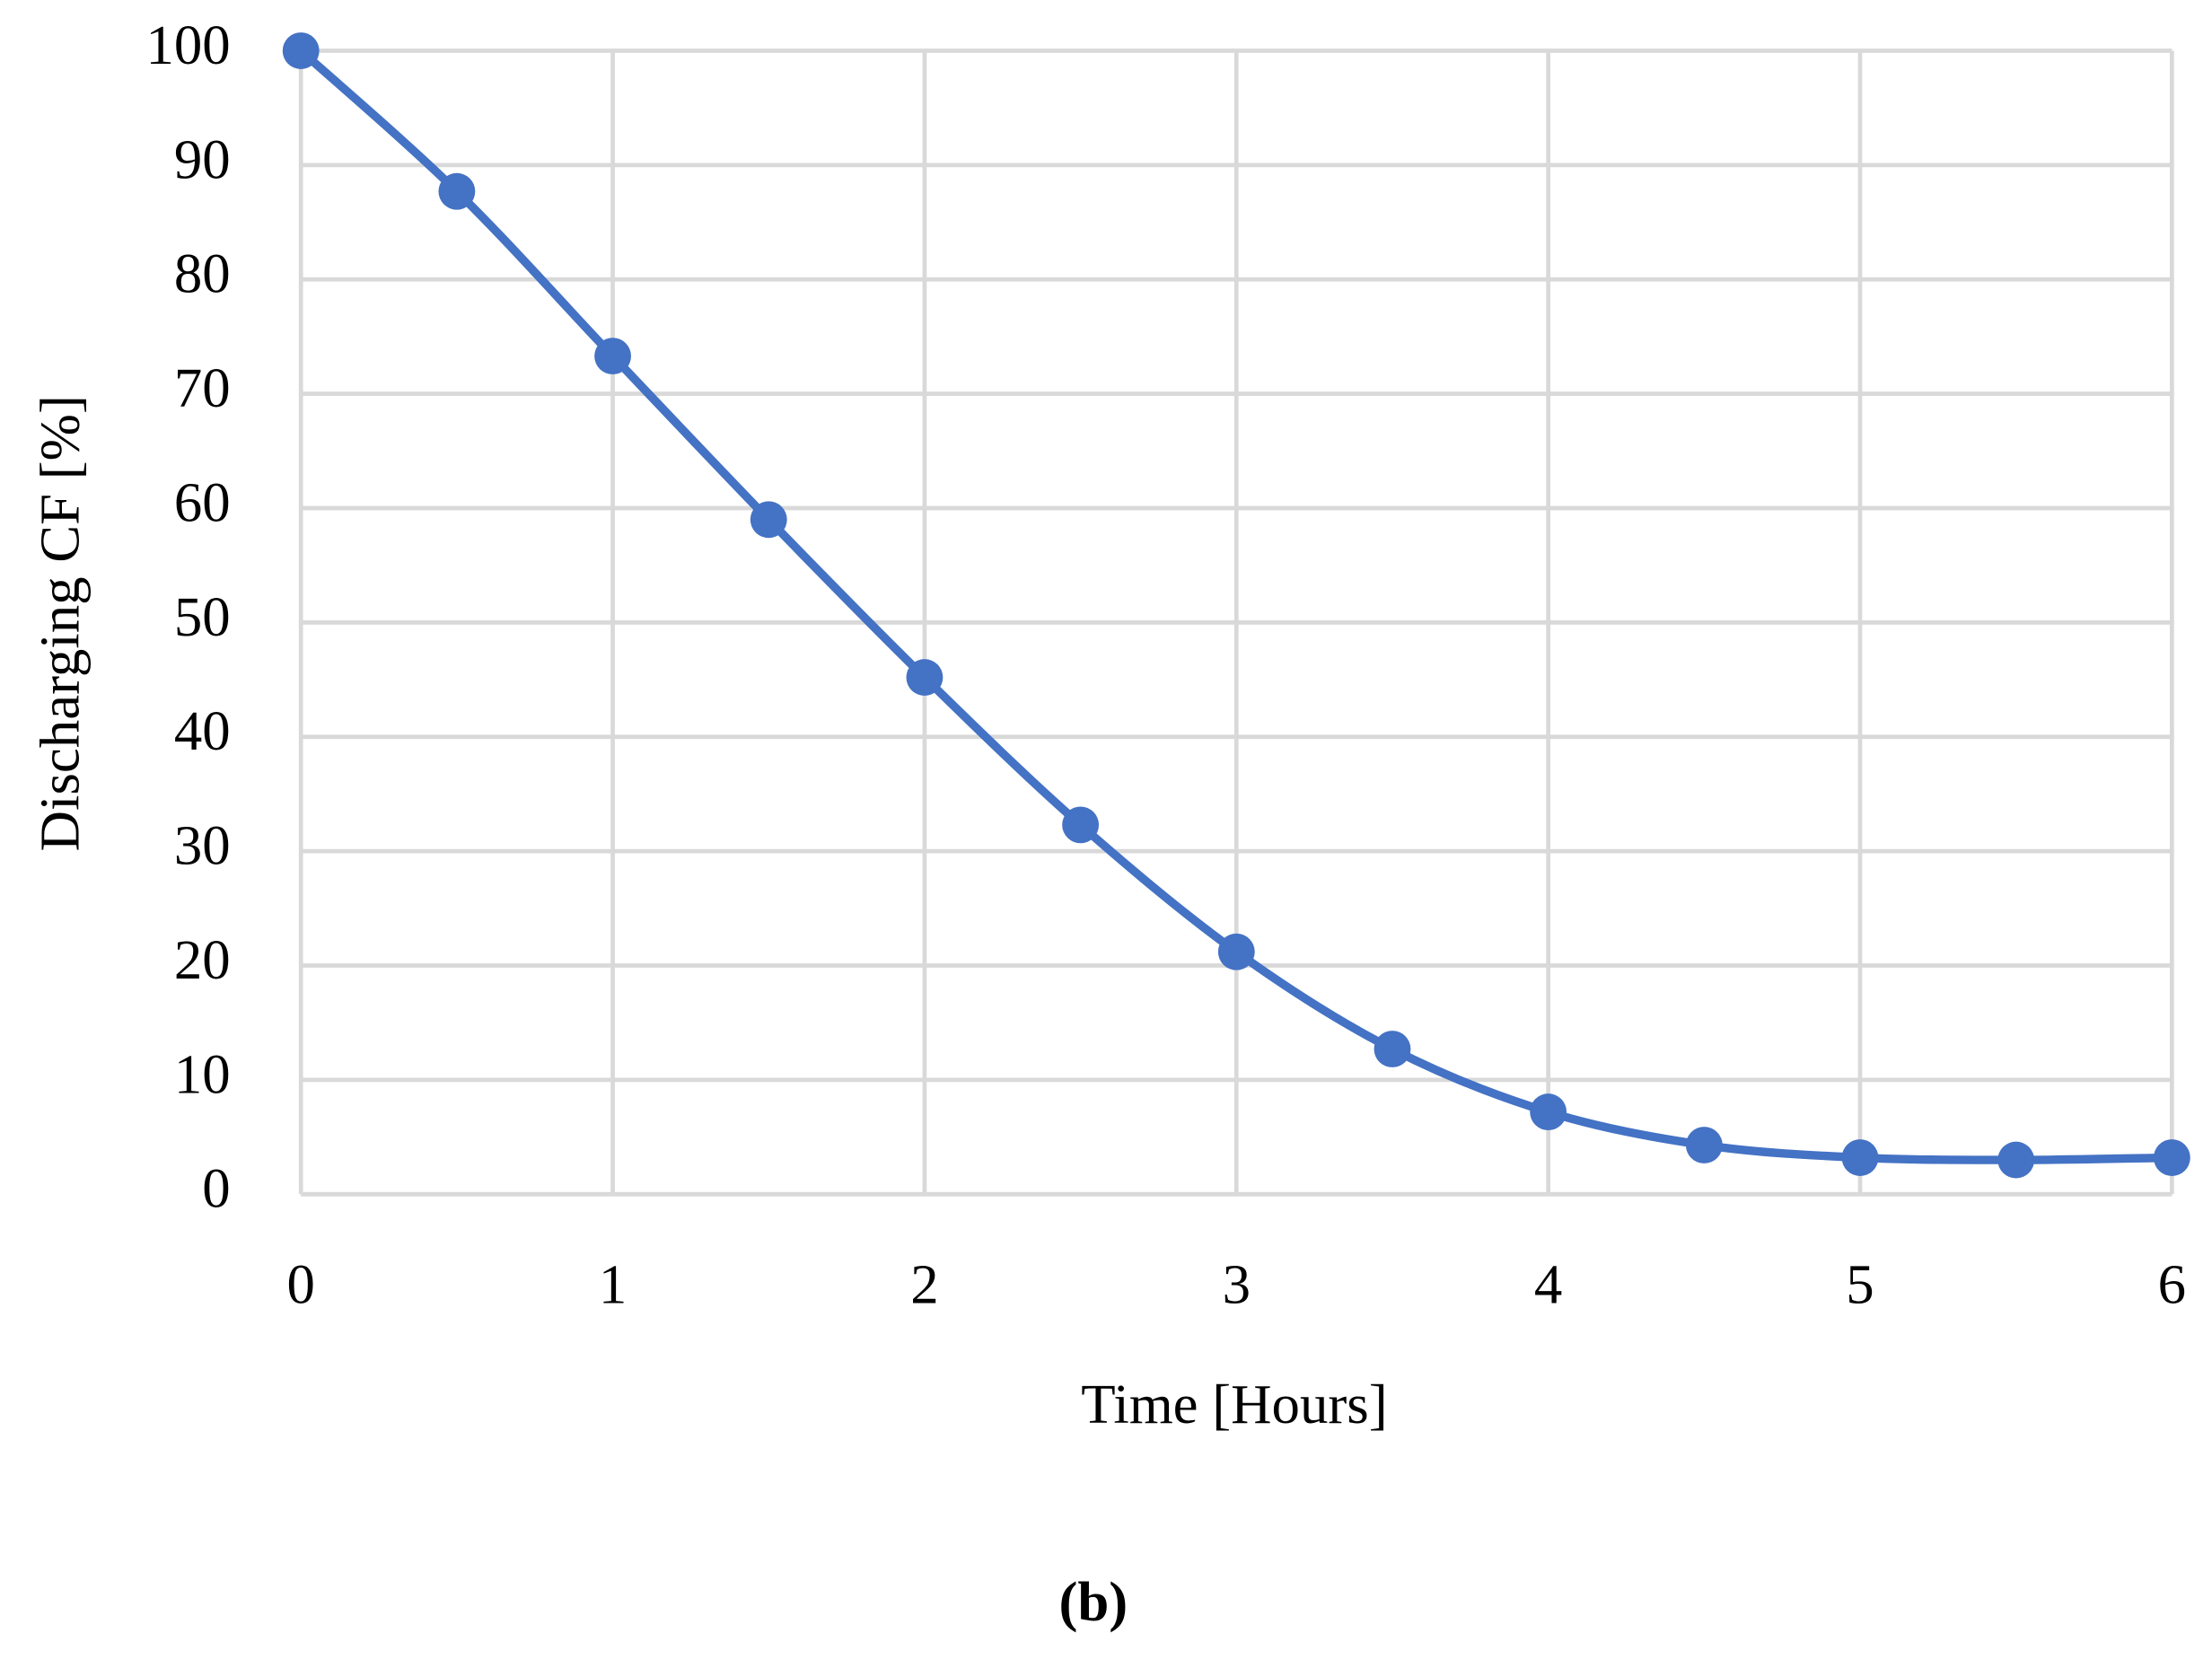 This screenshot has width=2212, height=1668. Describe the element at coordinates (202, 730) in the screenshot. I see `y-tick-label: 40` at that location.